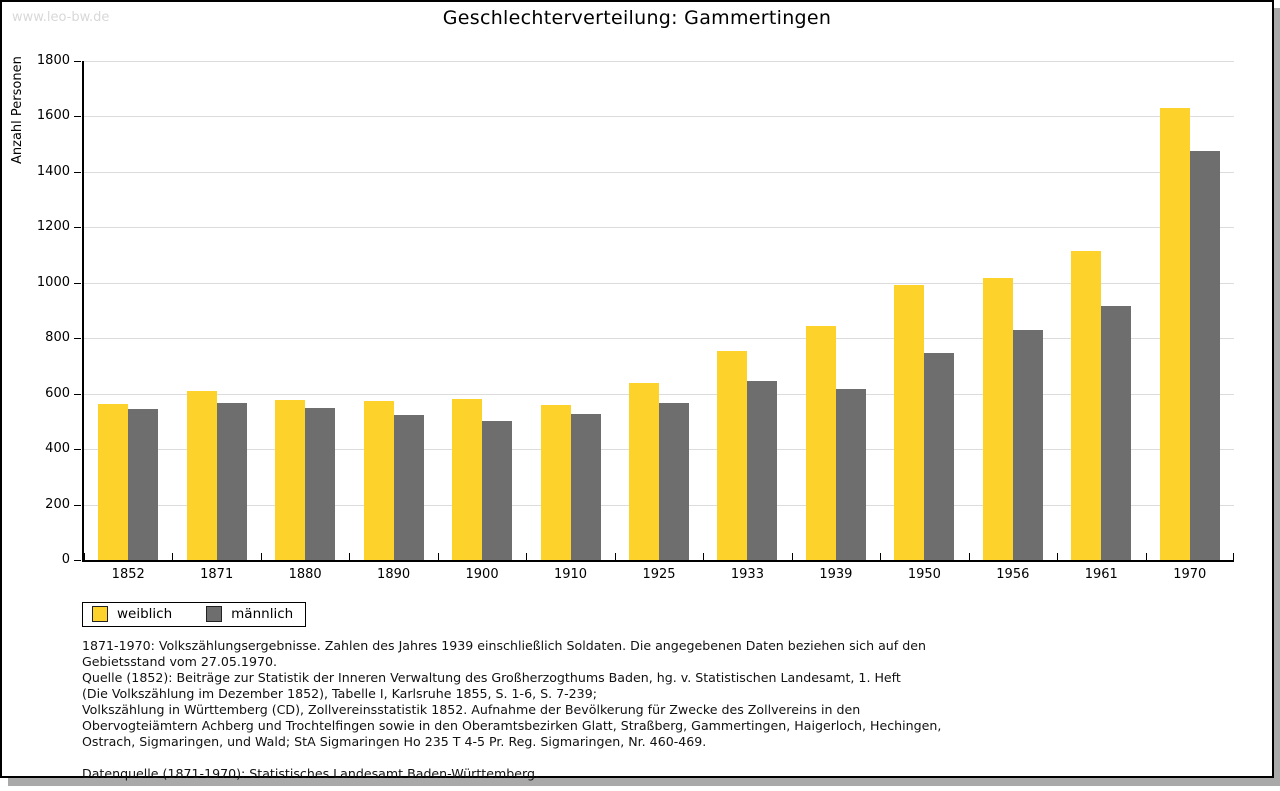 This screenshot has height=791, width=1280. I want to click on bar-männlich-1871, so click(231, 481).